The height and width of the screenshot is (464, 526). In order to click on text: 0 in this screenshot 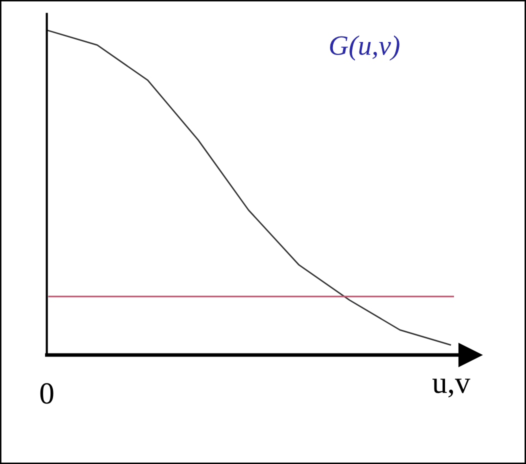, I will do `click(47, 393)`.